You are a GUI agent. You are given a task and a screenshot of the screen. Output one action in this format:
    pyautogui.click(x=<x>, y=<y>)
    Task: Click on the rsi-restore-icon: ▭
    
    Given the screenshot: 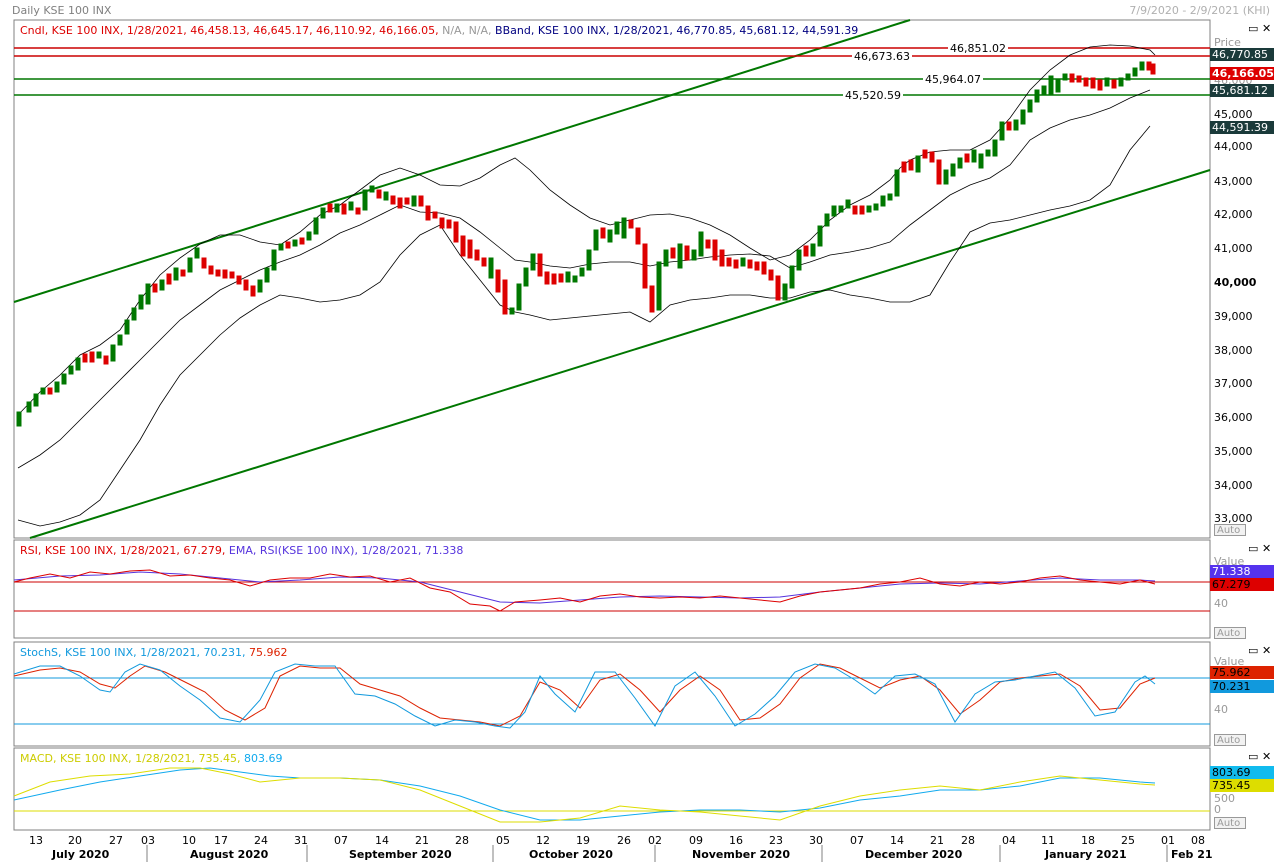 What is the action you would take?
    pyautogui.click(x=1253, y=548)
    